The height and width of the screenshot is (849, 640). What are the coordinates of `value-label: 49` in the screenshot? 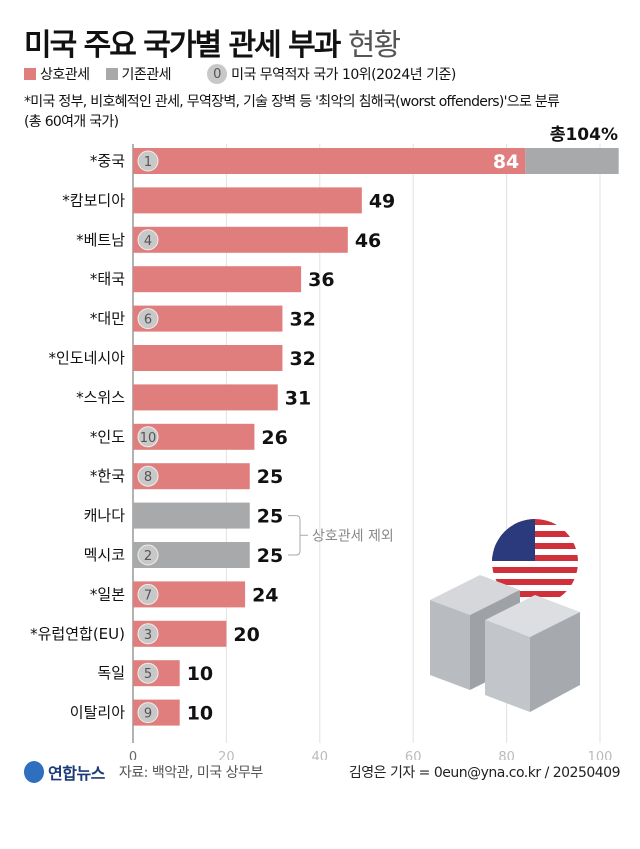 It's located at (382, 201).